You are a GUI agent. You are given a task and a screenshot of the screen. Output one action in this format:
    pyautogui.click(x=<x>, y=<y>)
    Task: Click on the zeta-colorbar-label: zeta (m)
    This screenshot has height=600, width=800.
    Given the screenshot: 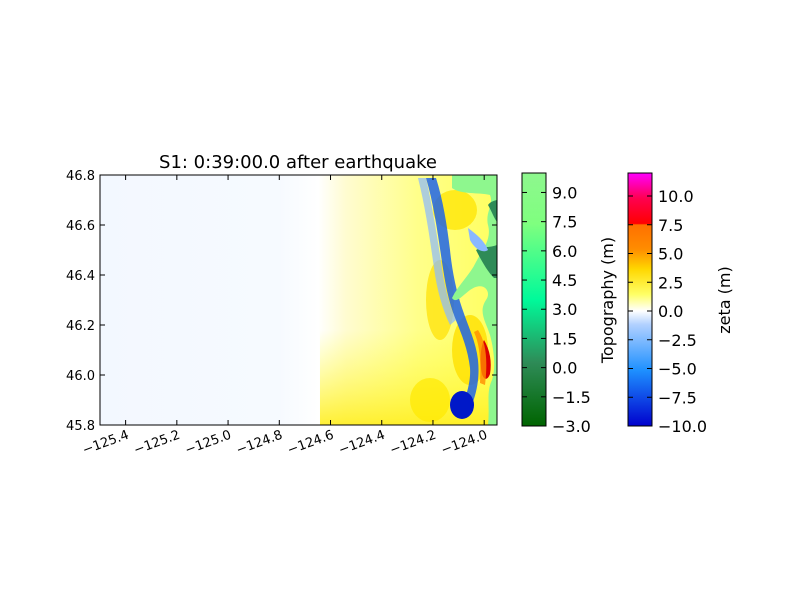 What is the action you would take?
    pyautogui.click(x=724, y=299)
    